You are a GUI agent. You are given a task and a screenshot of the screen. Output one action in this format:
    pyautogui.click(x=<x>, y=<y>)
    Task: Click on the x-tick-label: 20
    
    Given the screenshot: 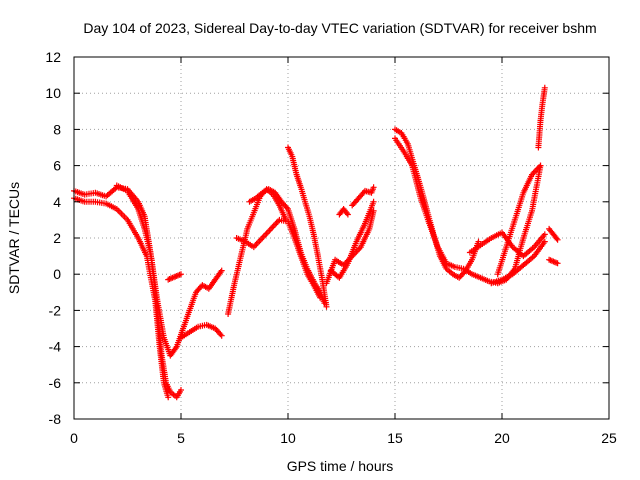 What is the action you would take?
    pyautogui.click(x=502, y=438)
    